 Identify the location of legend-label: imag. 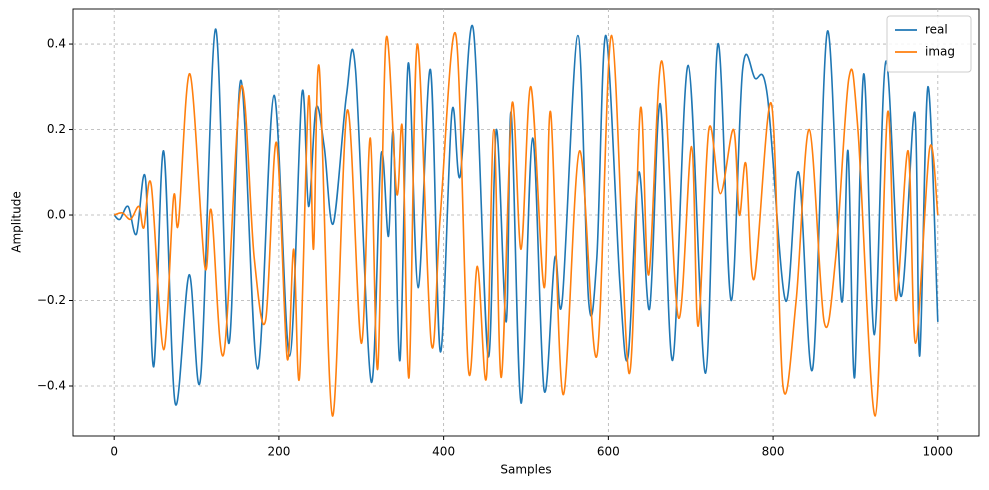
(940, 52).